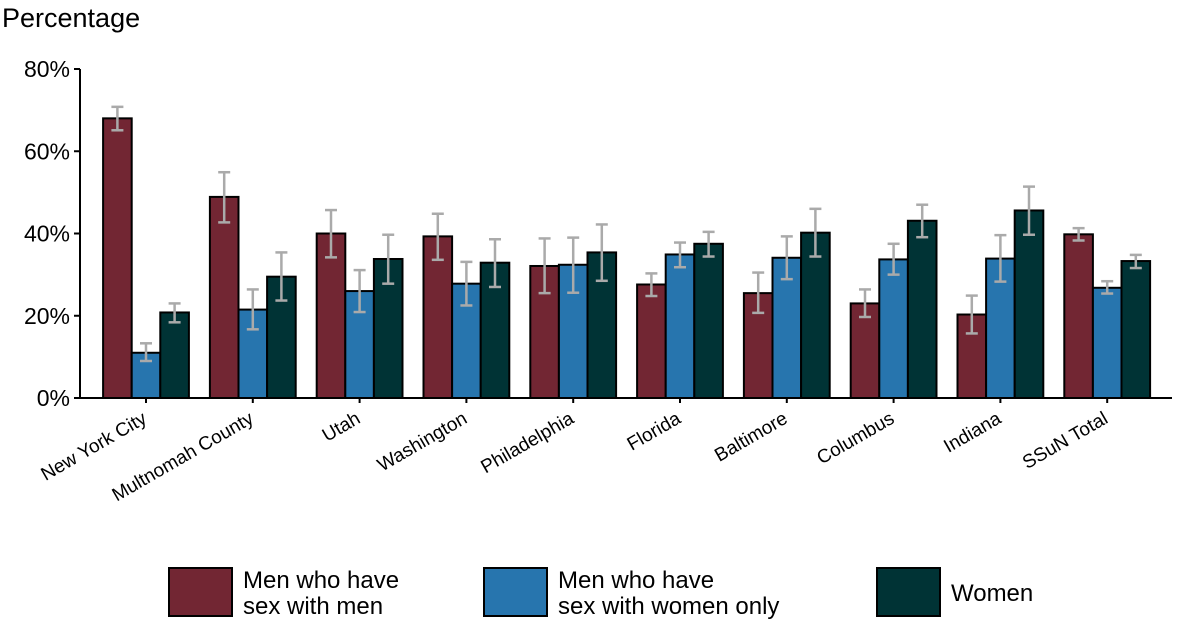  I want to click on x-tick-label: SSuN Total, so click(1065, 441).